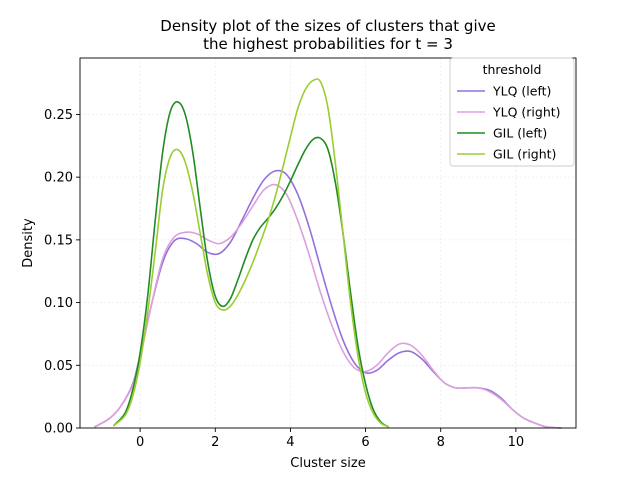 The height and width of the screenshot is (480, 640). Describe the element at coordinates (58, 366) in the screenshot. I see `y-tick-label: 0.05` at that location.